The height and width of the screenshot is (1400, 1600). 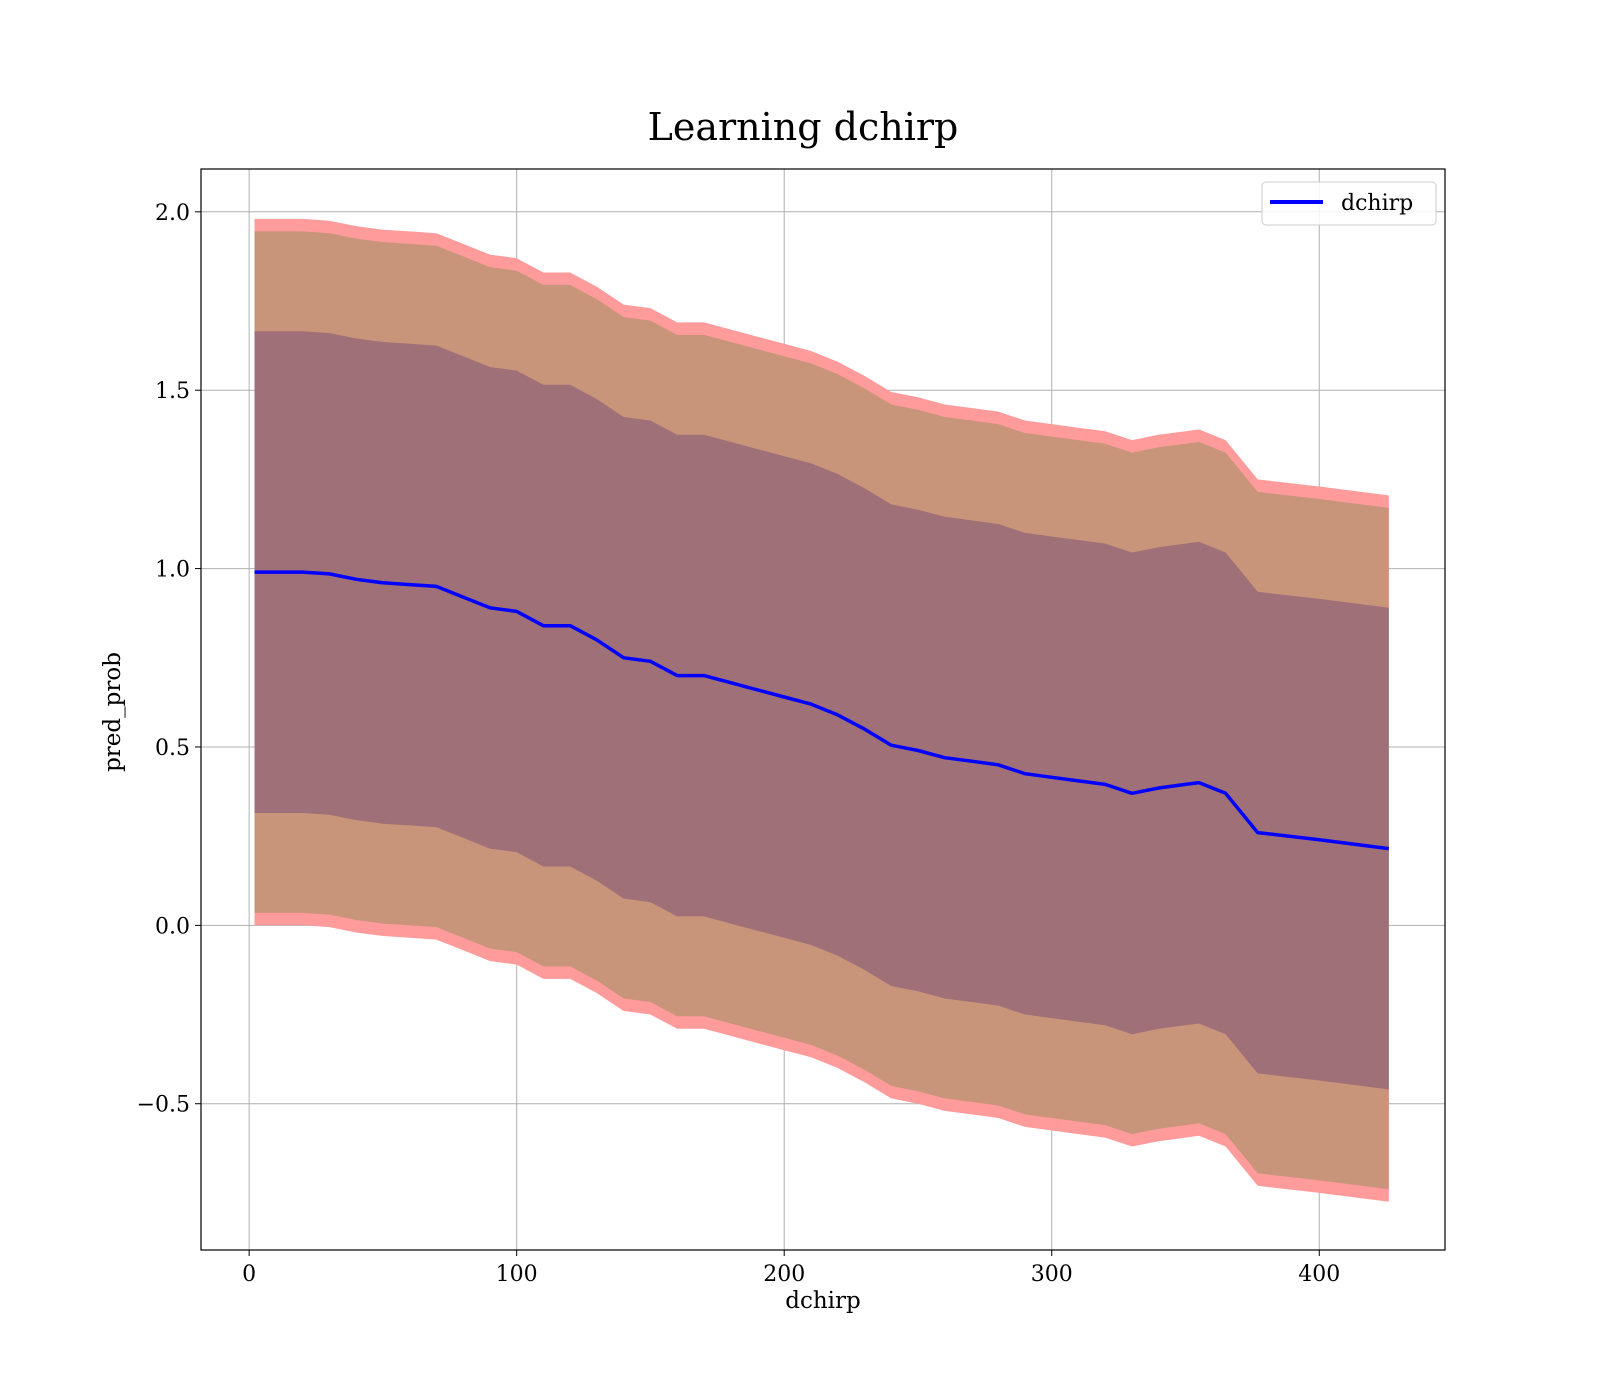 What do you see at coordinates (172, 748) in the screenshot?
I see `y-tick-label-2: 0.5` at bounding box center [172, 748].